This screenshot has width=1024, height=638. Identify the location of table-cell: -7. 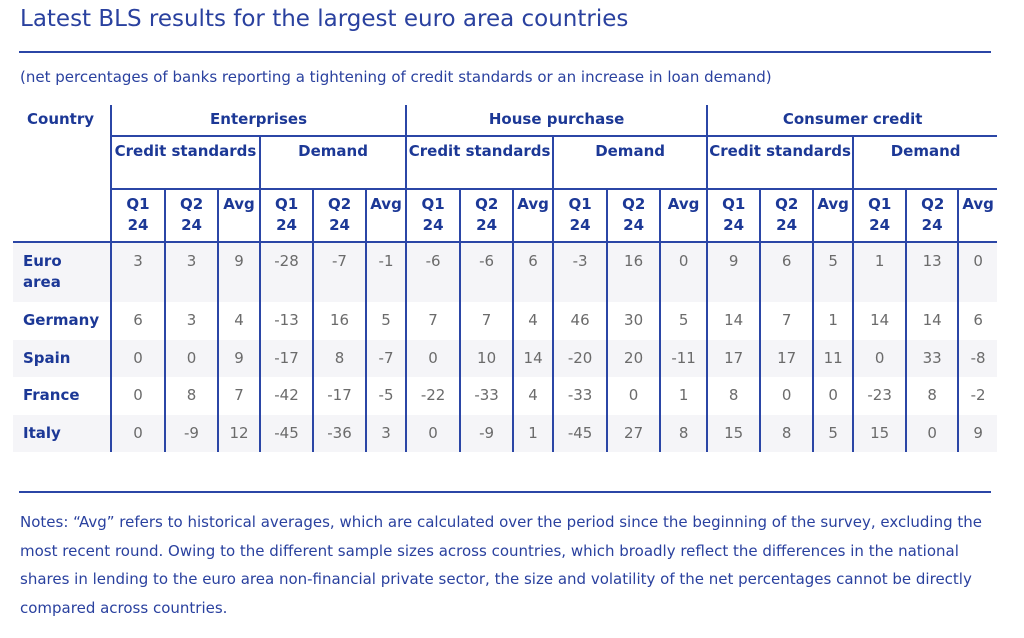
(385, 358).